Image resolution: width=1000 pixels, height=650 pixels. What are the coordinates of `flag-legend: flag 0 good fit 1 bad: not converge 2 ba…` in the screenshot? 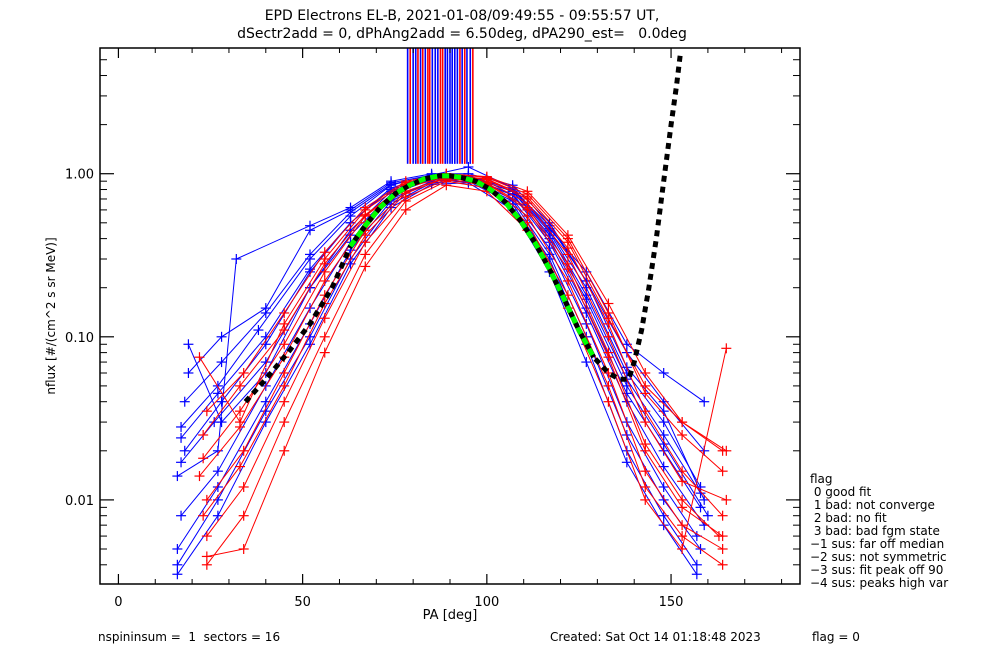 It's located at (879, 531).